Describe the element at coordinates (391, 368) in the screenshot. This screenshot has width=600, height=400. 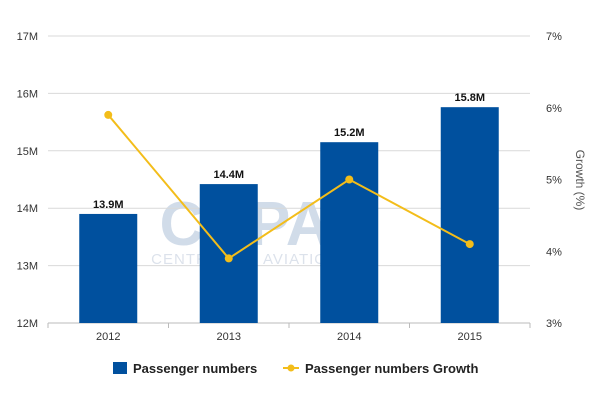
I see `legend-label-line: Passenger numbers Growth` at that location.